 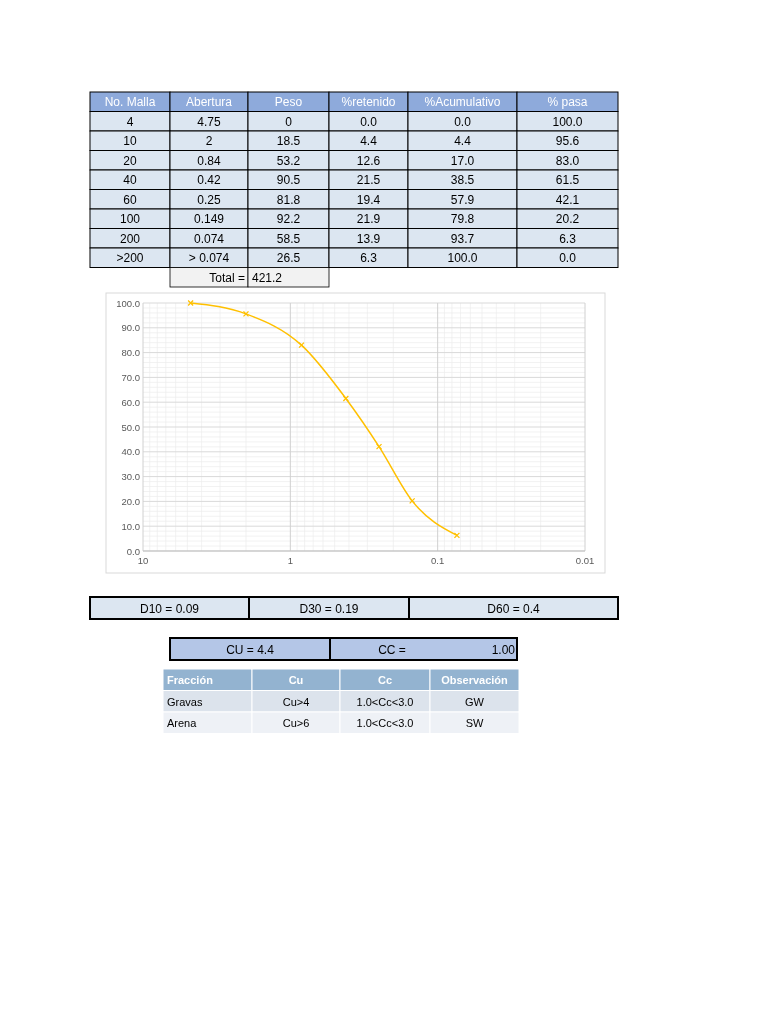 I want to click on text: 0.84, so click(x=209, y=160).